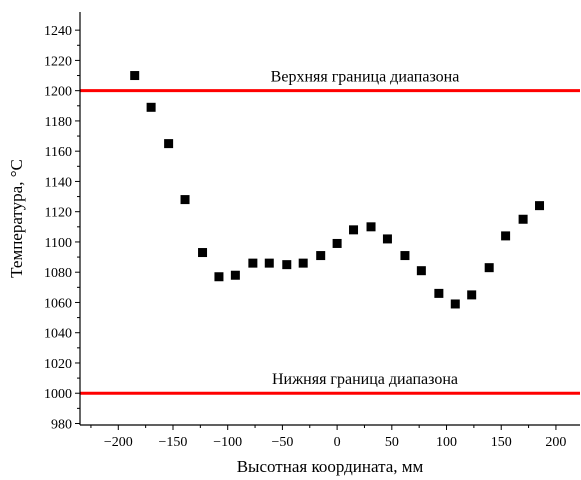 This screenshot has width=581, height=480. What do you see at coordinates (392, 442) in the screenshot?
I see `x-tick-label: 50` at bounding box center [392, 442].